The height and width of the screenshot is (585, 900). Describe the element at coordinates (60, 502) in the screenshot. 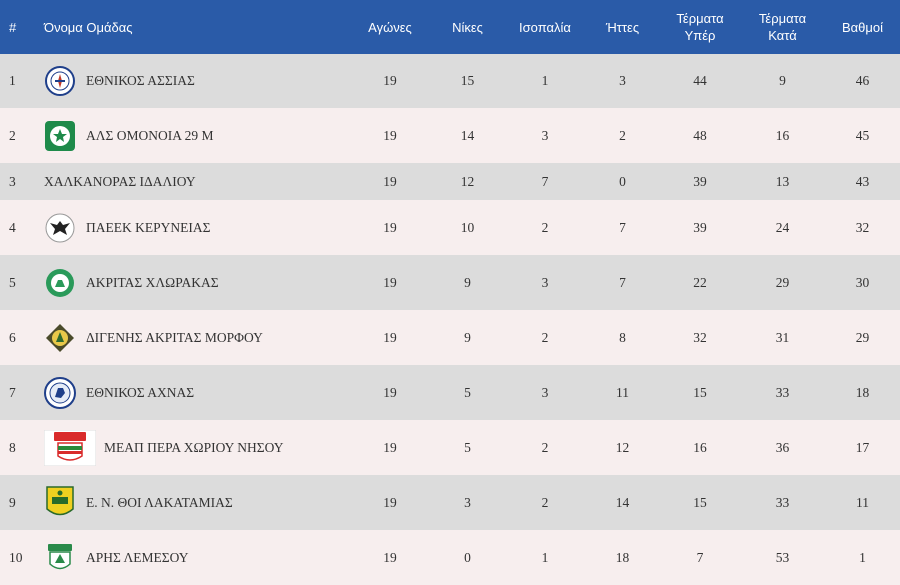

I see `thoi-crest-icon` at that location.